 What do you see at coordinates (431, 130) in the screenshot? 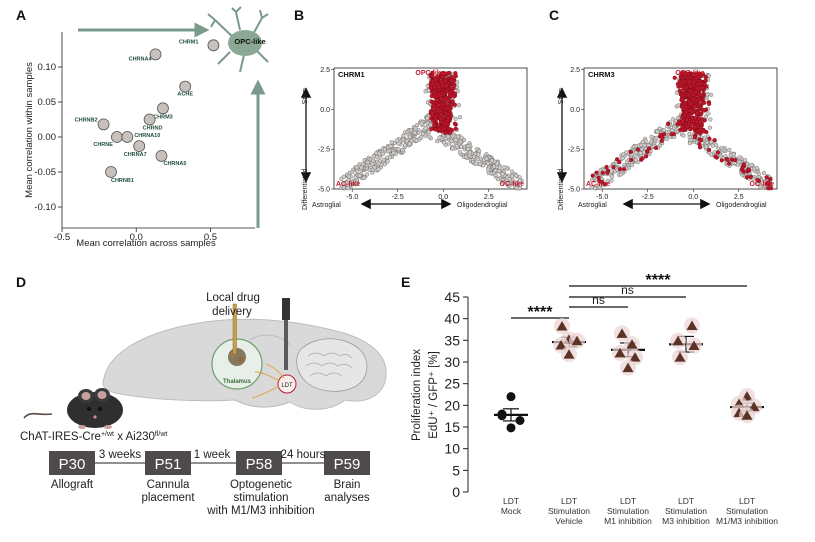
I see `b-data-points` at bounding box center [431, 130].